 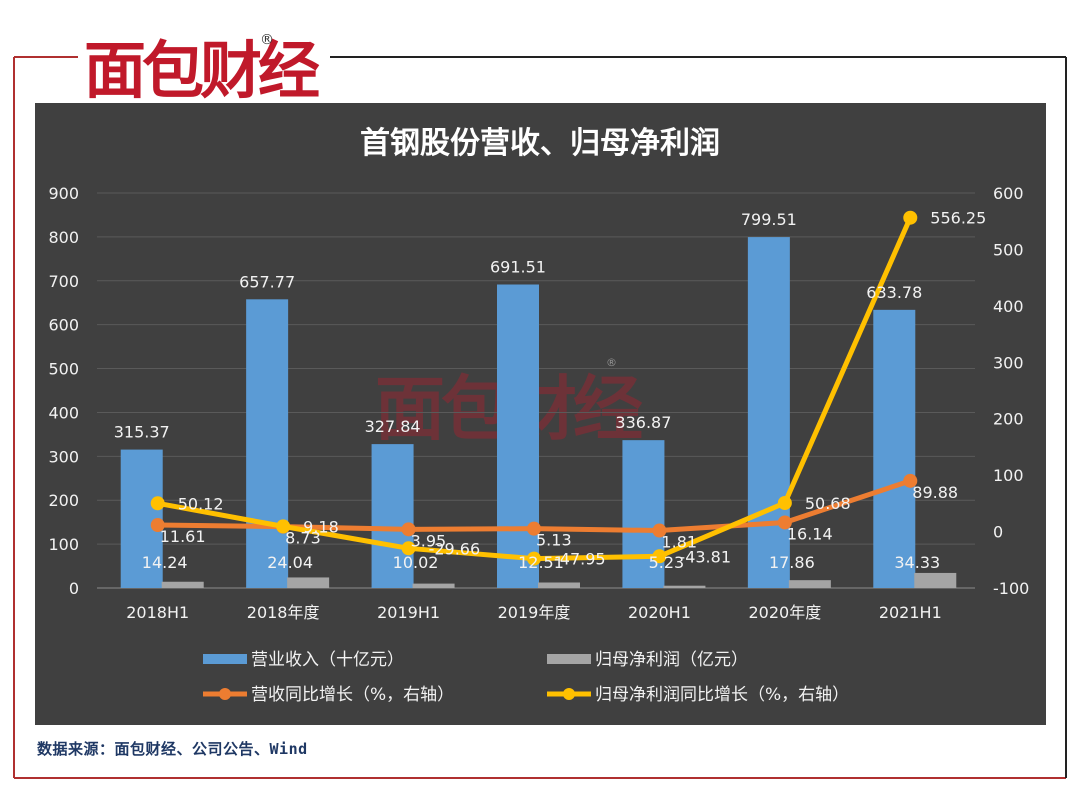 I want to click on revenue-growth-label: 89.88, so click(x=935, y=492).